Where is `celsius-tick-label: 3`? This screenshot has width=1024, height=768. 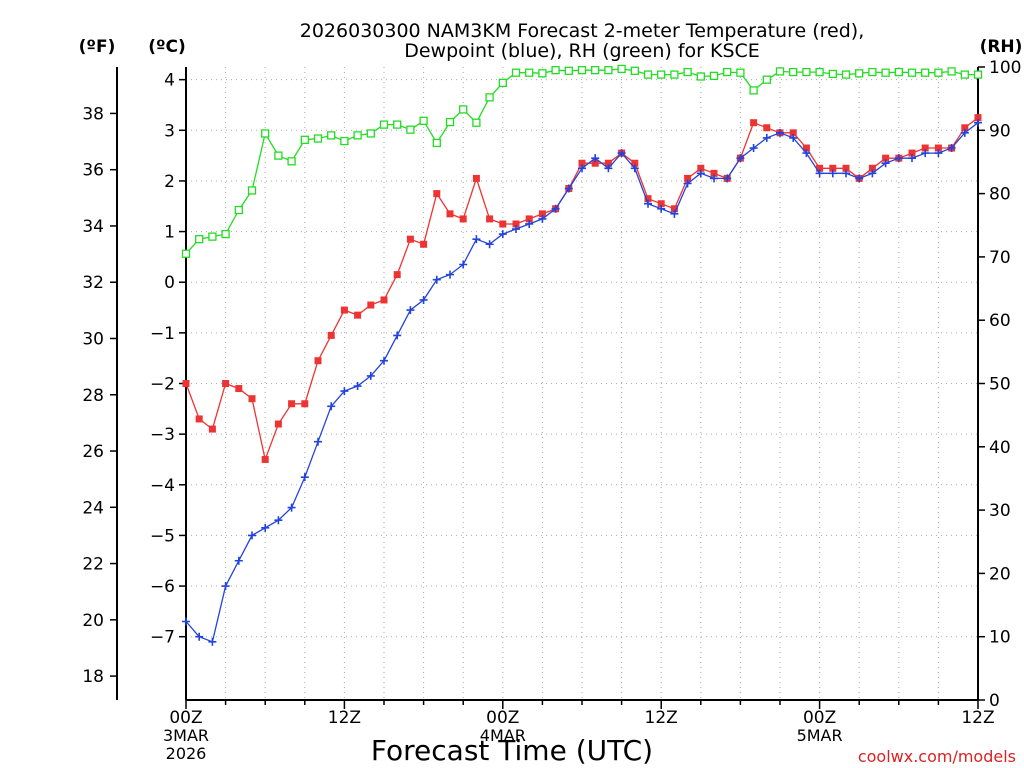
celsius-tick-label: 3 is located at coordinates (169, 131).